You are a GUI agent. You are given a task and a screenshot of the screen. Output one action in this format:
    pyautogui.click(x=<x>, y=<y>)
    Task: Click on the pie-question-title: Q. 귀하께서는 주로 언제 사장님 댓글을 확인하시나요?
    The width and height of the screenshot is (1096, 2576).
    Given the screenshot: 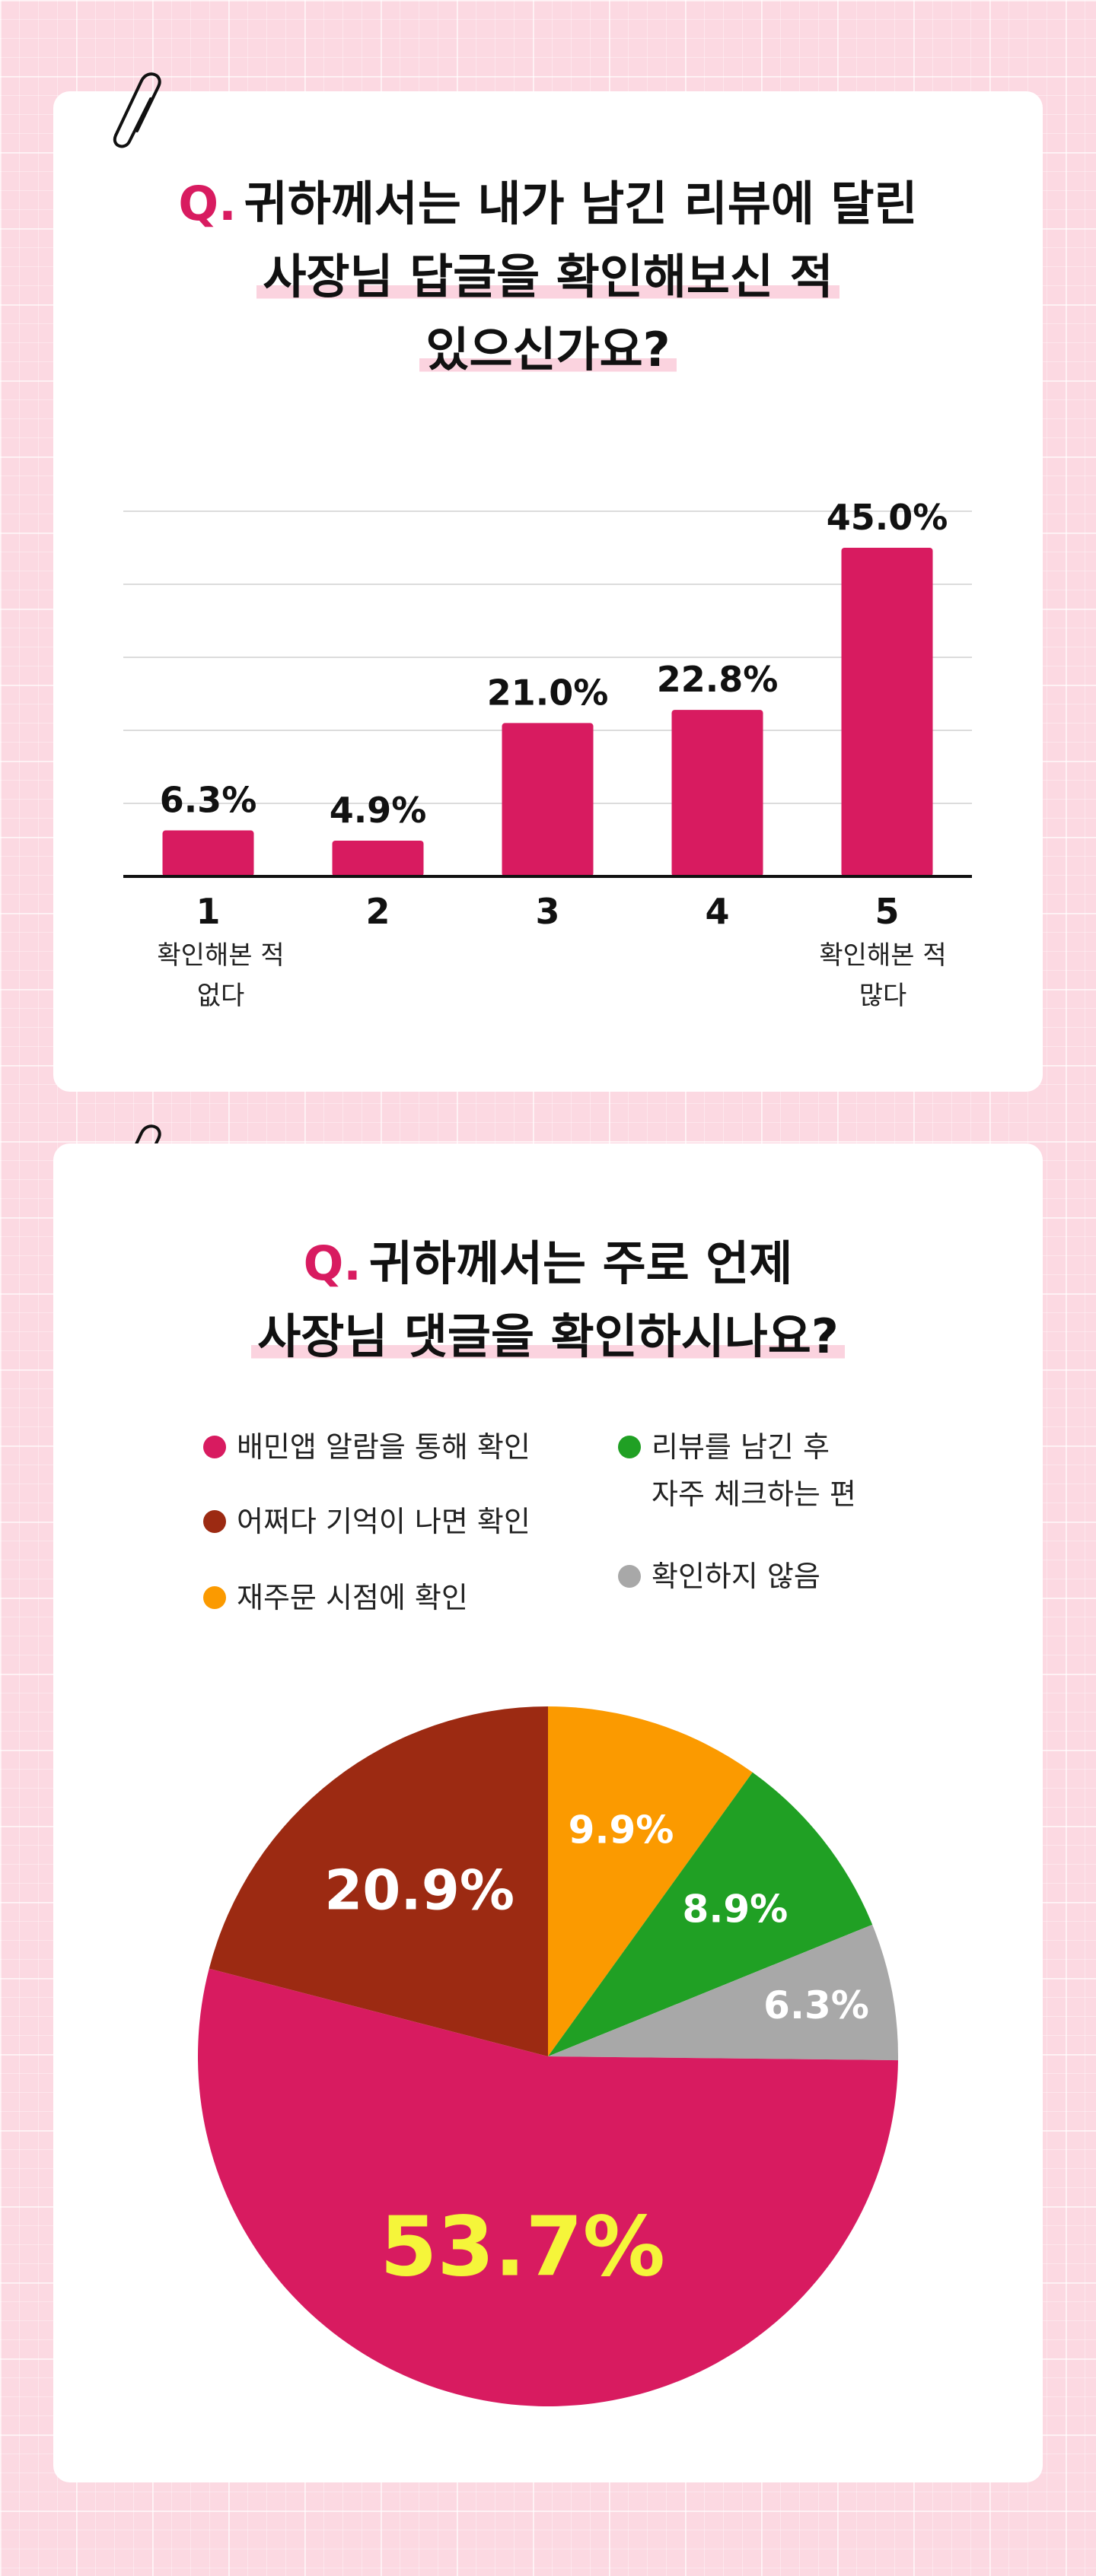 What is the action you would take?
    pyautogui.click(x=548, y=1300)
    